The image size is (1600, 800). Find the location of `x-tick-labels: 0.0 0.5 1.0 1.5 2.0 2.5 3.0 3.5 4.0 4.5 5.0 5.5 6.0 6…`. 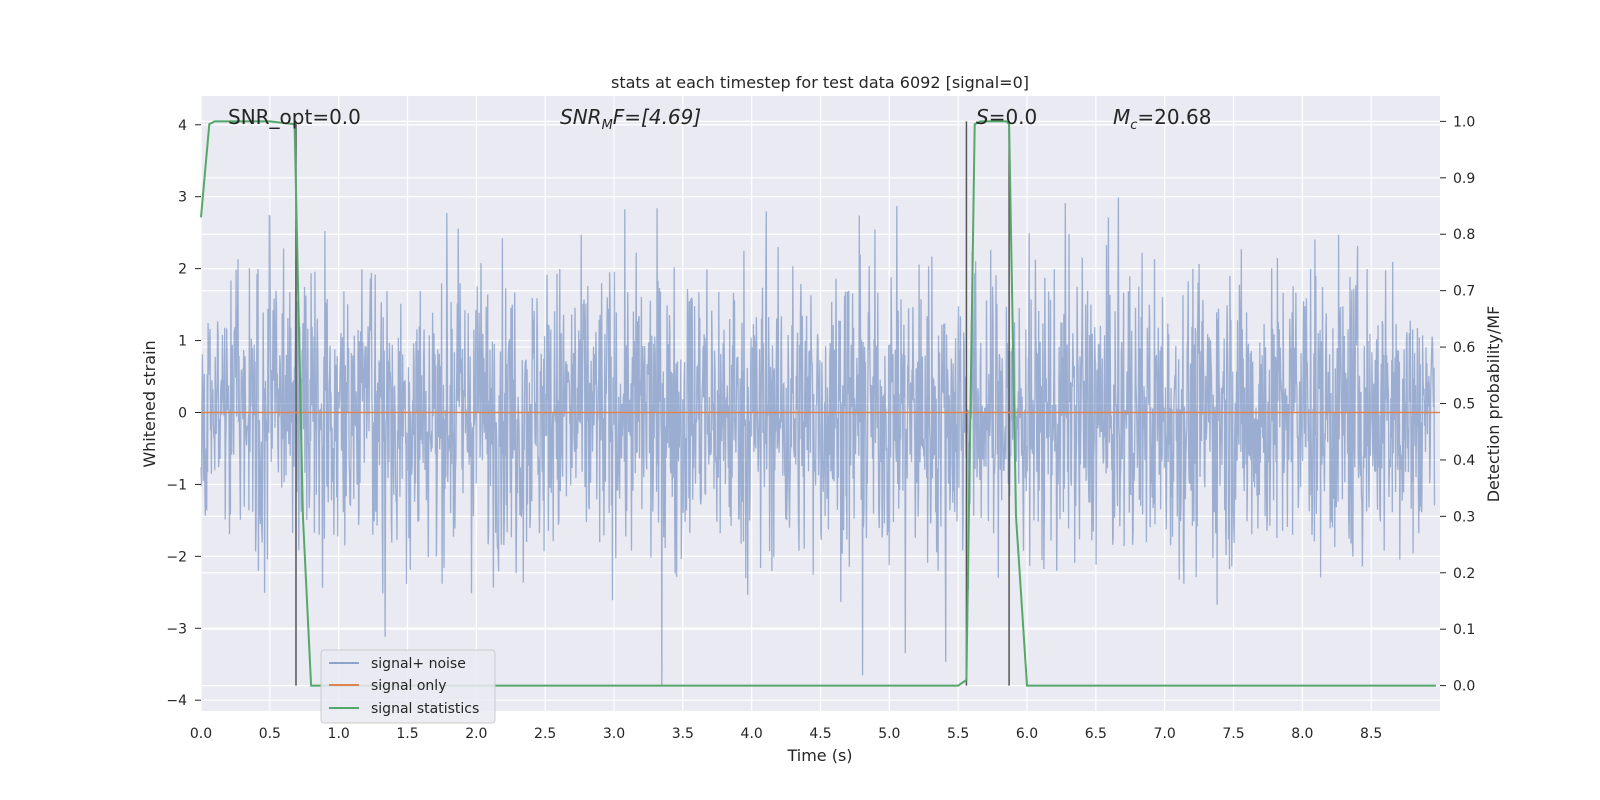

x-tick-labels: 0.0 0.5 1.0 1.5 2.0 2.5 3.0 3.5 4.0 4.5 5.0 5.5 6.0 6… is located at coordinates (786, 734).